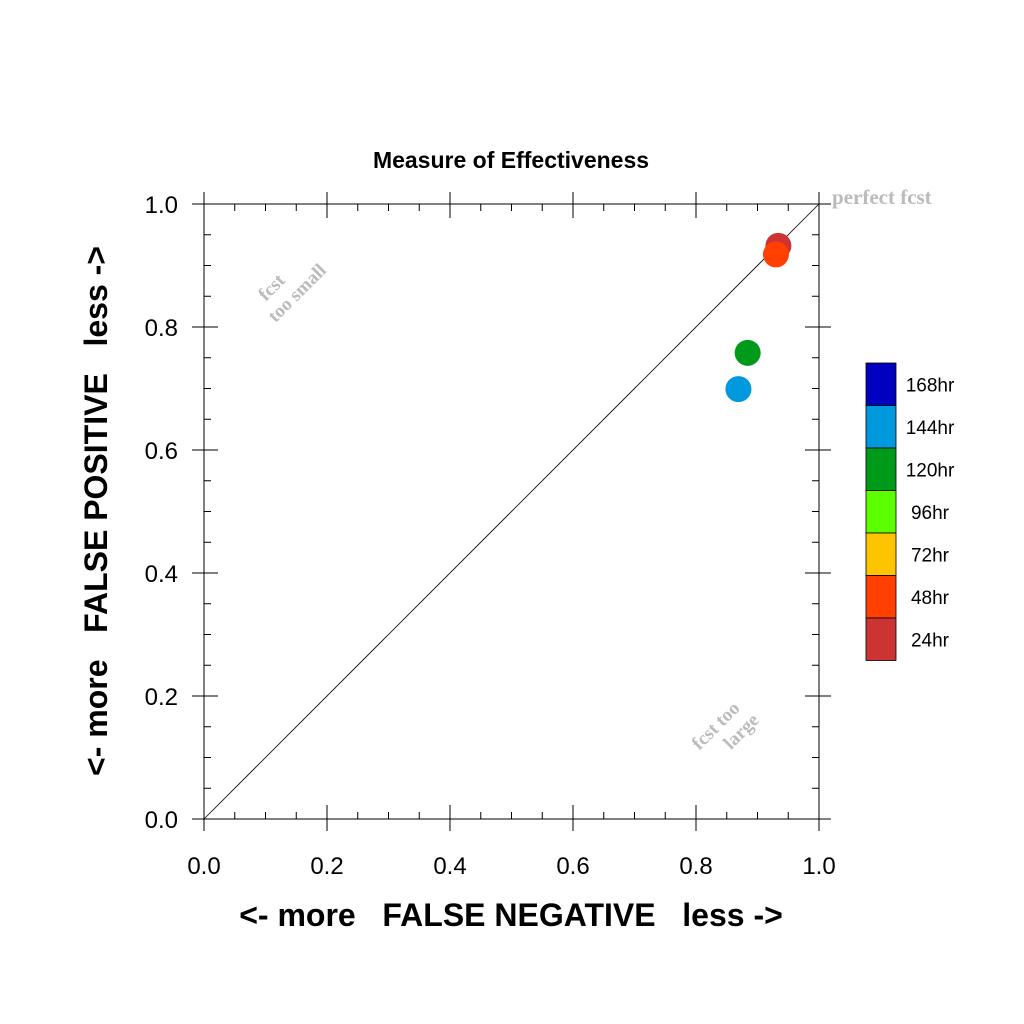  I want to click on legend-swatch-96hr, so click(881, 512).